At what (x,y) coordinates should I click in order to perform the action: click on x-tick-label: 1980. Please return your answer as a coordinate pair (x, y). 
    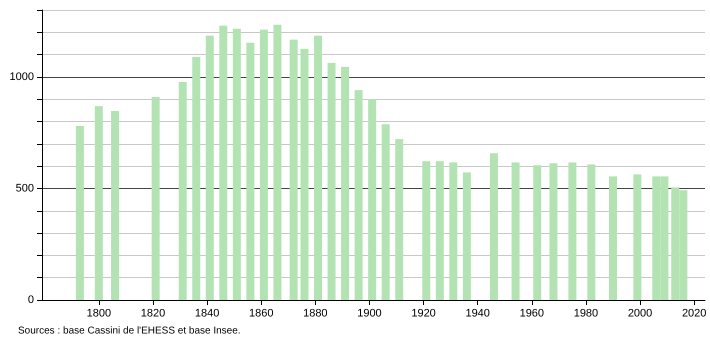
    Looking at the image, I should click on (586, 314).